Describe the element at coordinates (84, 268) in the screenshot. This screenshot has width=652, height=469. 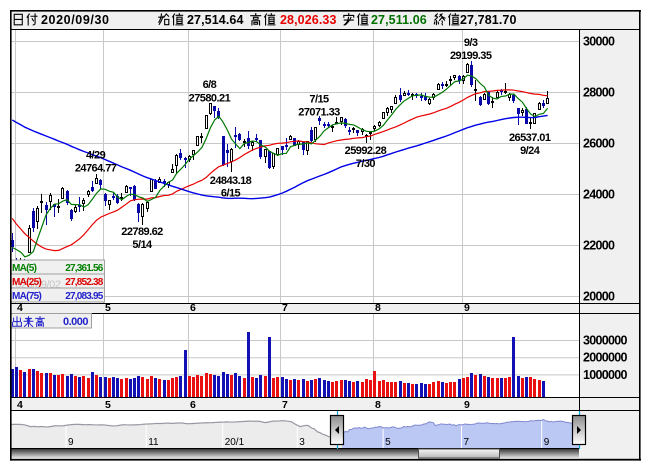
I see `svg-text: 27,361.56` at that location.